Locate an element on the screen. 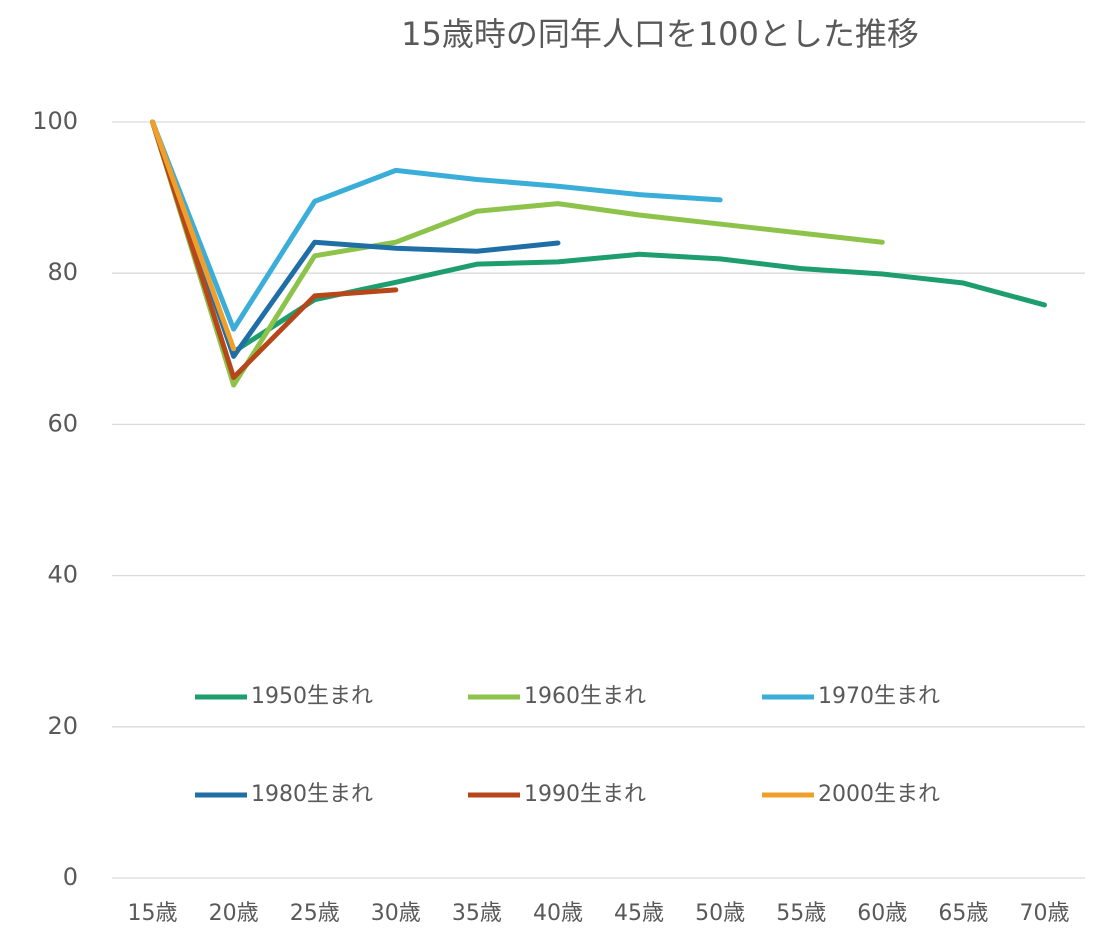 The image size is (1116, 940). y-tick-label: 20 is located at coordinates (62, 726).